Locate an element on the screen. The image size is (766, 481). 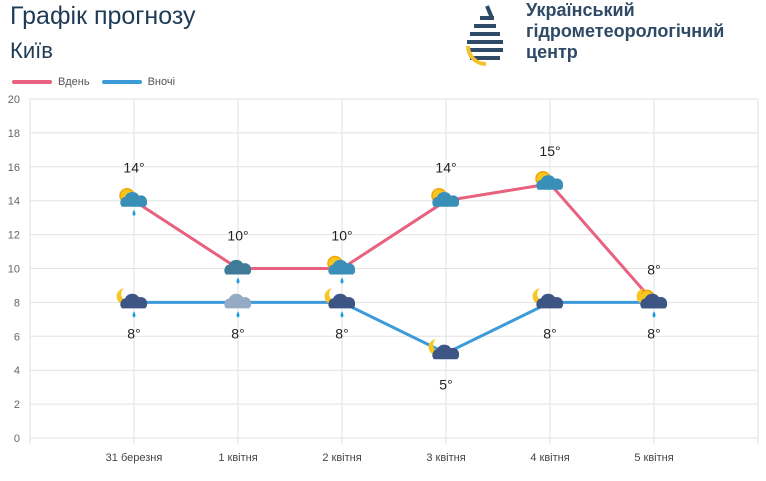
x-tick-label: 31 березня is located at coordinates (134, 458).